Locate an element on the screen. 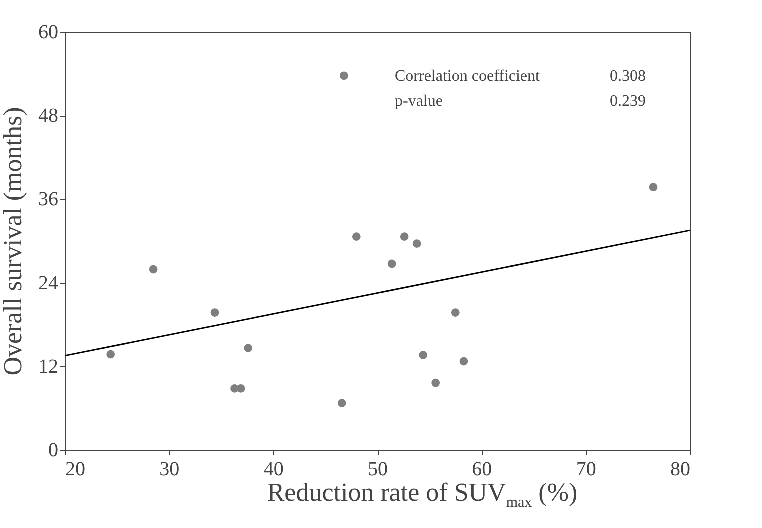 This screenshot has height=528, width=762. x-tick-label: 30 is located at coordinates (170, 469).